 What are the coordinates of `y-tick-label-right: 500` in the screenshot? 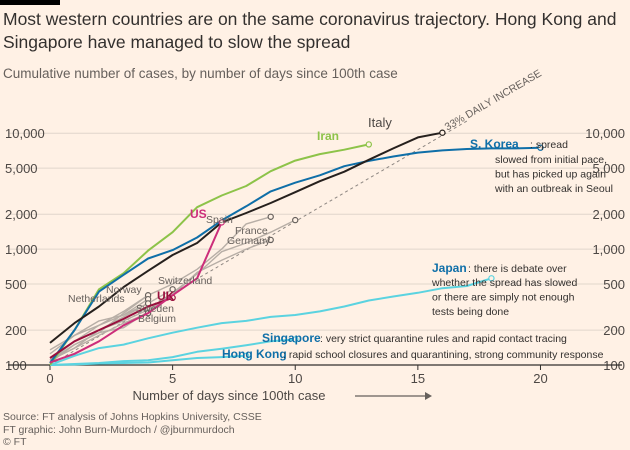 It's located at (614, 284).